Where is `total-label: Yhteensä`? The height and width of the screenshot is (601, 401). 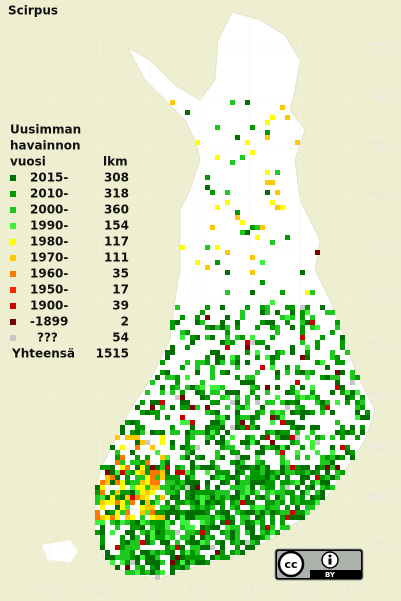
total-label: Yhteensä is located at coordinates (43, 354).